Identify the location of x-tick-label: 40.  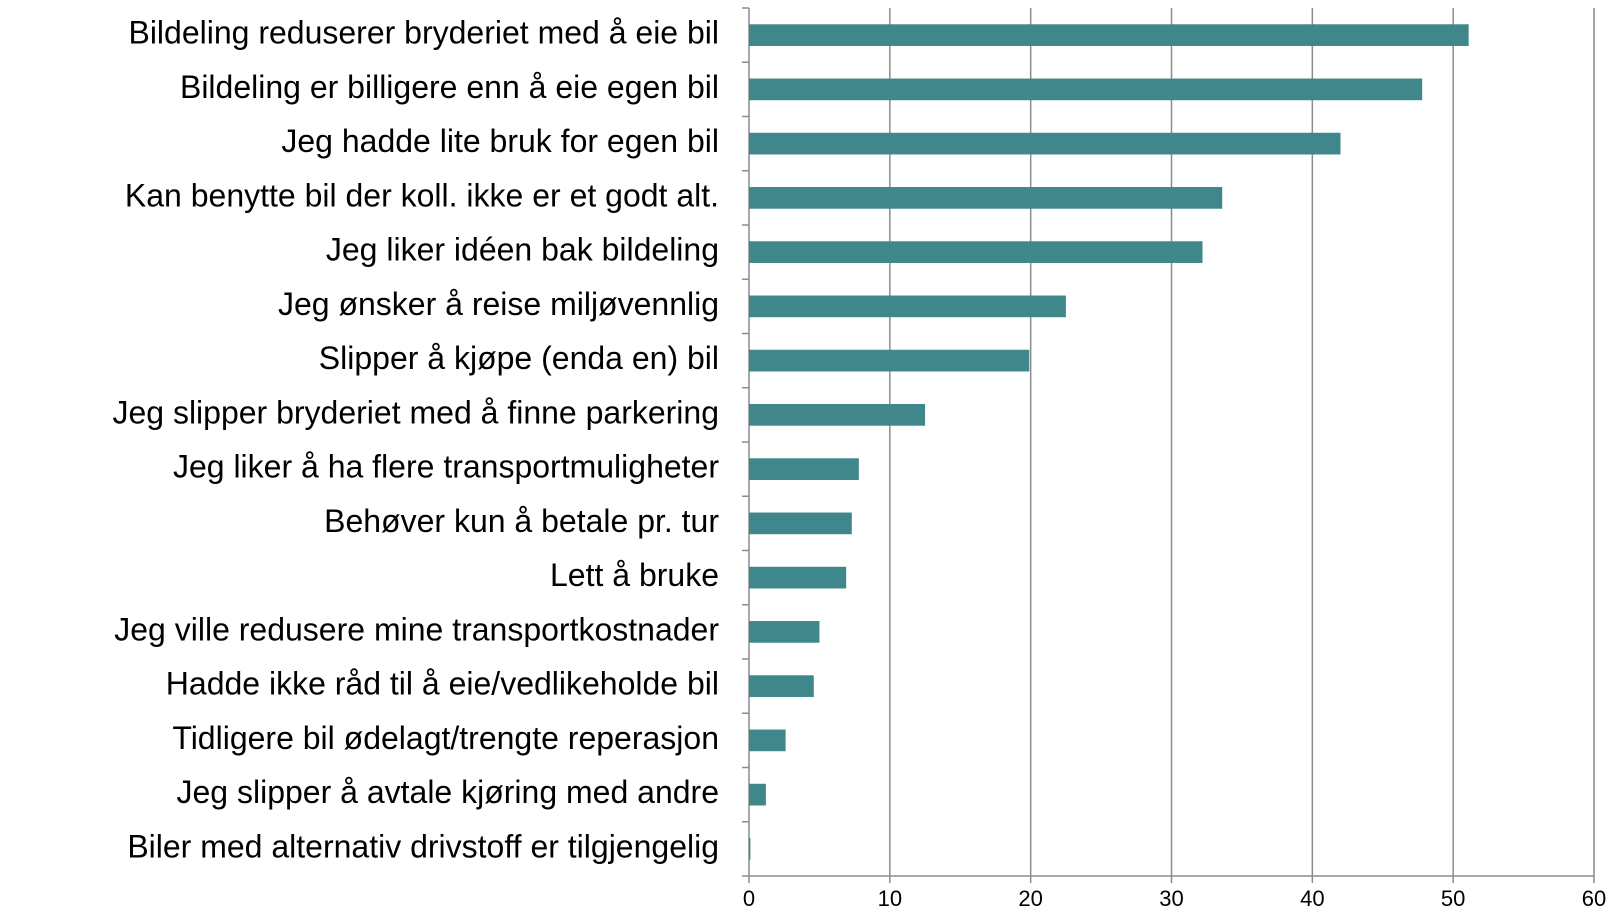
(1312, 898).